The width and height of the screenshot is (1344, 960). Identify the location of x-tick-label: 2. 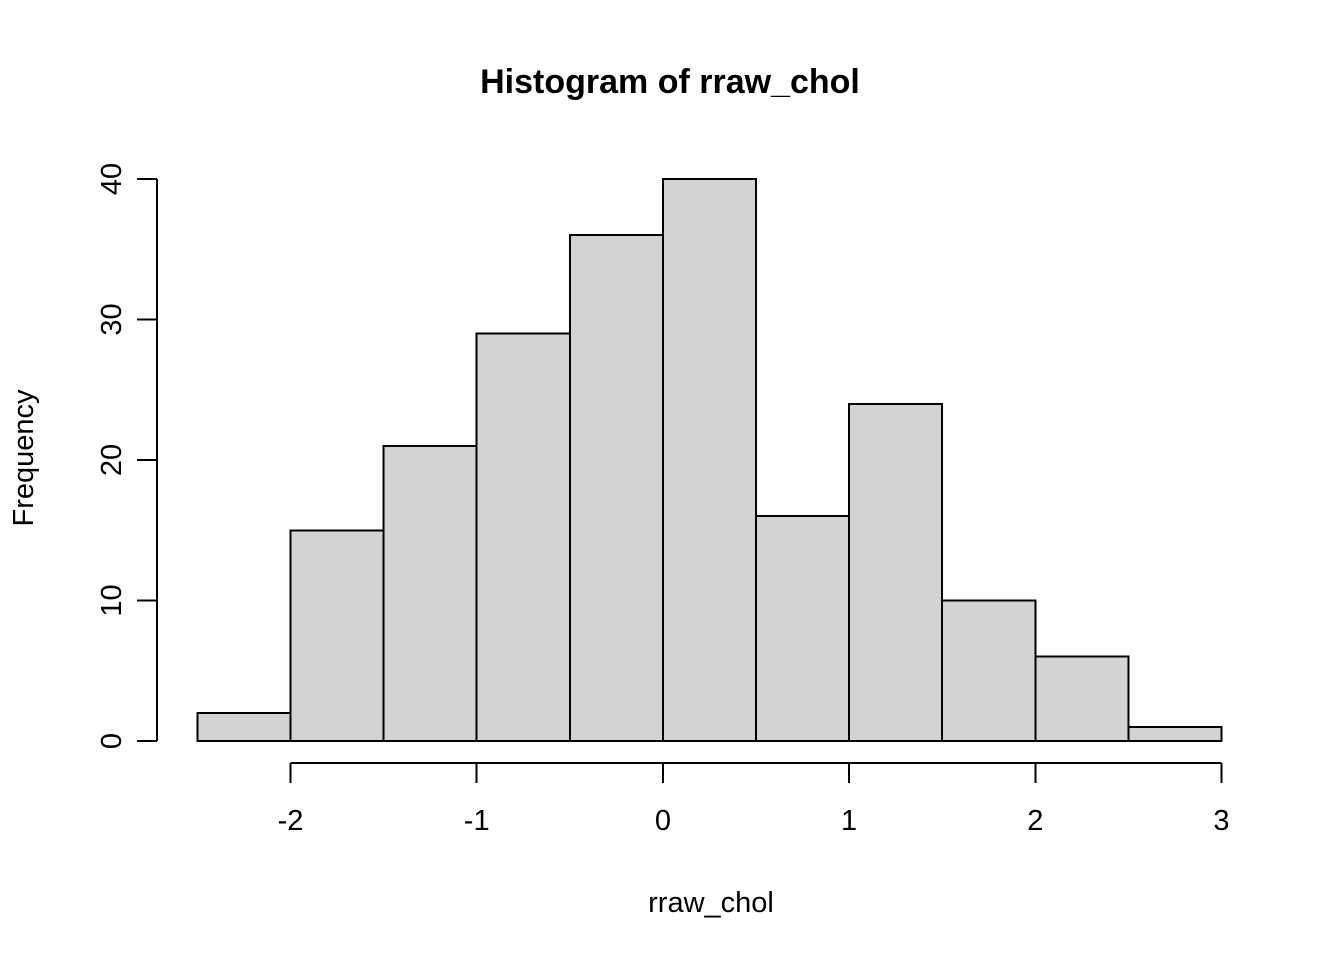
(1035, 821).